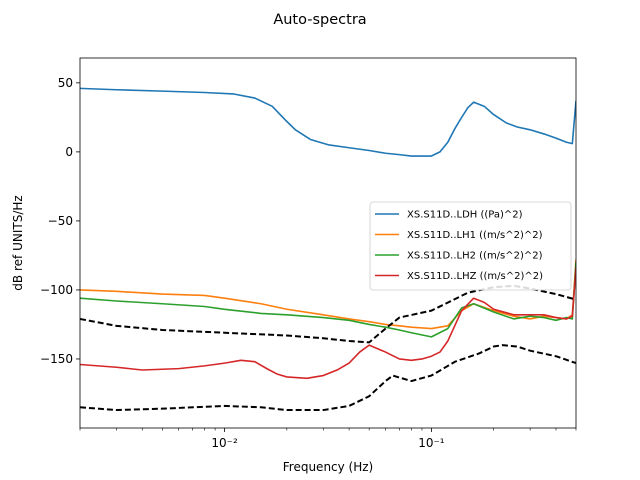  What do you see at coordinates (475, 256) in the screenshot?
I see `legend-entry-label: XS.S11D..LH2 ((m/s^2)^2)` at bounding box center [475, 256].